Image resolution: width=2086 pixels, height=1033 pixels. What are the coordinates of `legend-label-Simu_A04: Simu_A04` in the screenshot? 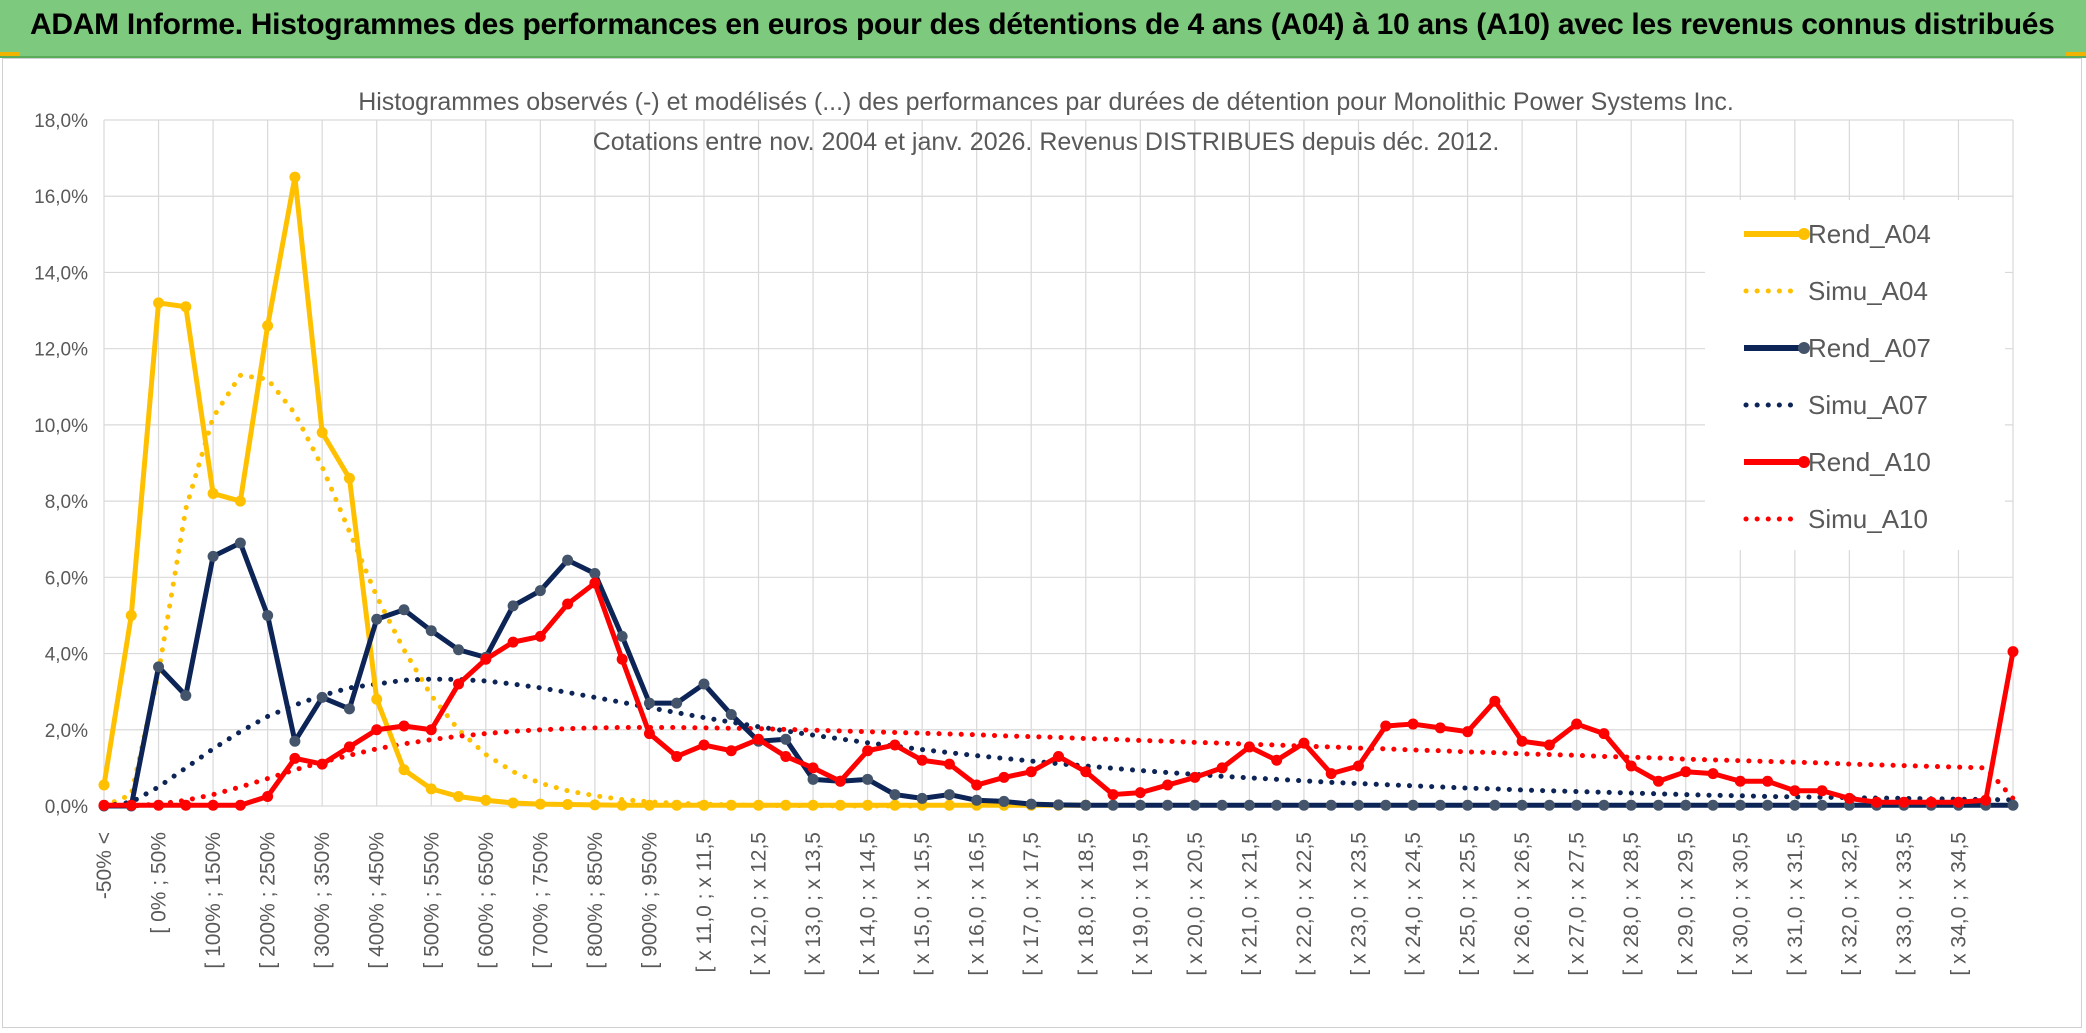 It's located at (1868, 291).